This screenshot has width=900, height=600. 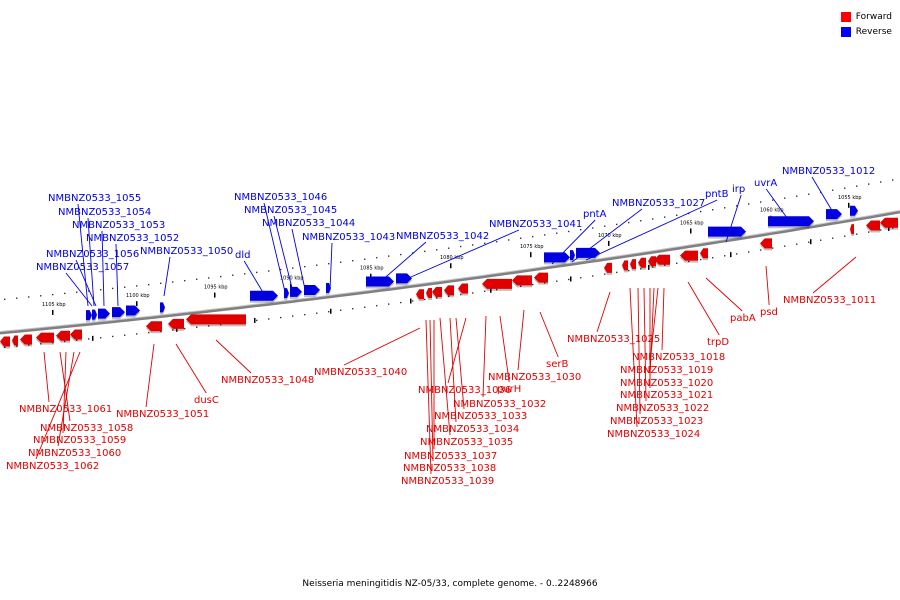 What do you see at coordinates (557, 257) in the screenshot?
I see `reverse-gene-14-body` at bounding box center [557, 257].